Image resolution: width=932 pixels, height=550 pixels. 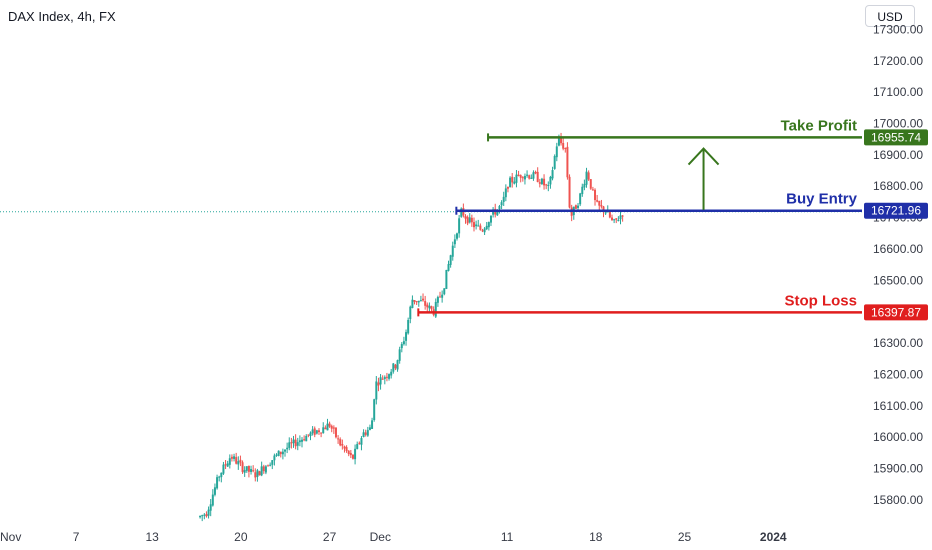 What do you see at coordinates (685, 537) in the screenshot?
I see `x-tick-label: 25` at bounding box center [685, 537].